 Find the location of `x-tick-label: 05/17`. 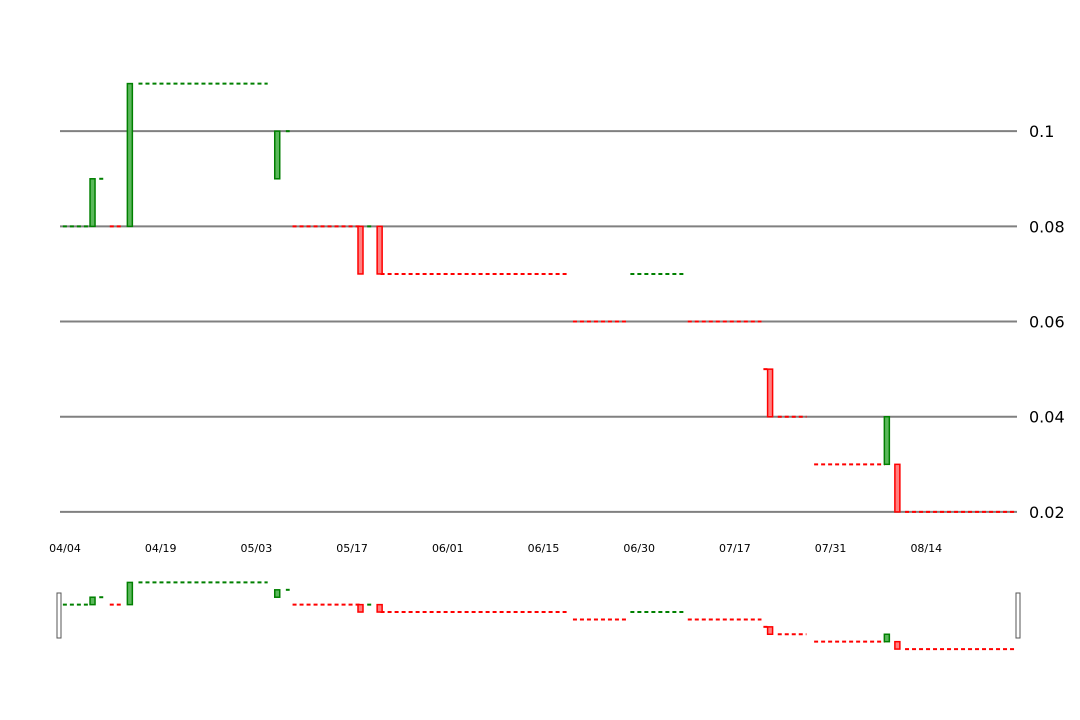

x-tick-label: 05/17 is located at coordinates (352, 548).